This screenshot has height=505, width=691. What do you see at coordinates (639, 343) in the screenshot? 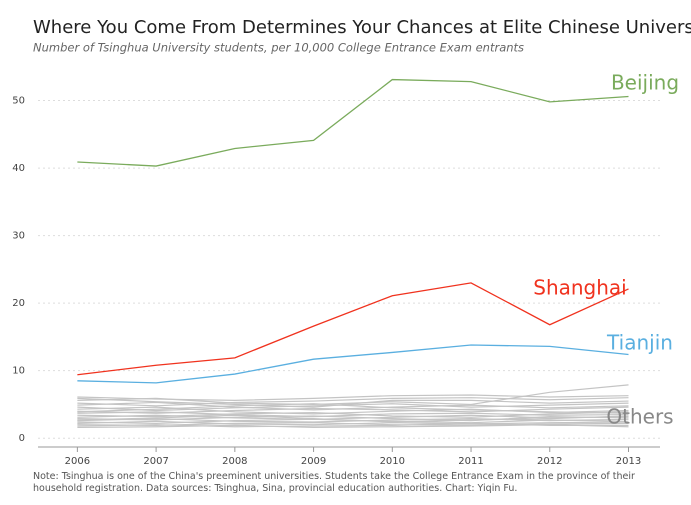
I see `series-label: Tianjin` at bounding box center [639, 343].